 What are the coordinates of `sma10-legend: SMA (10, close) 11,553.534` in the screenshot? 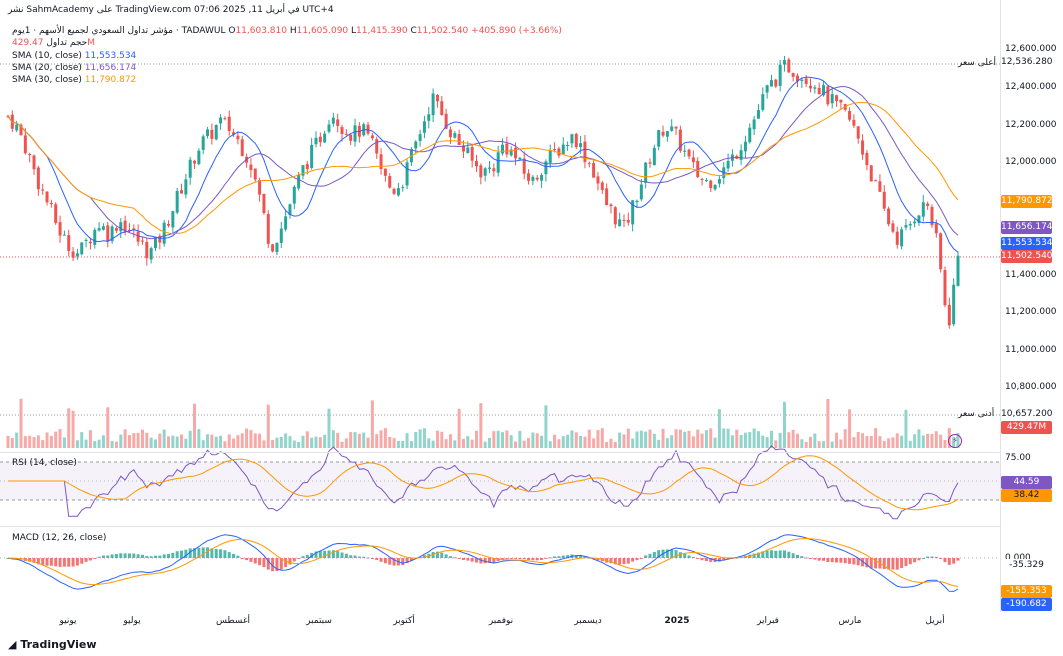 It's located at (74, 56).